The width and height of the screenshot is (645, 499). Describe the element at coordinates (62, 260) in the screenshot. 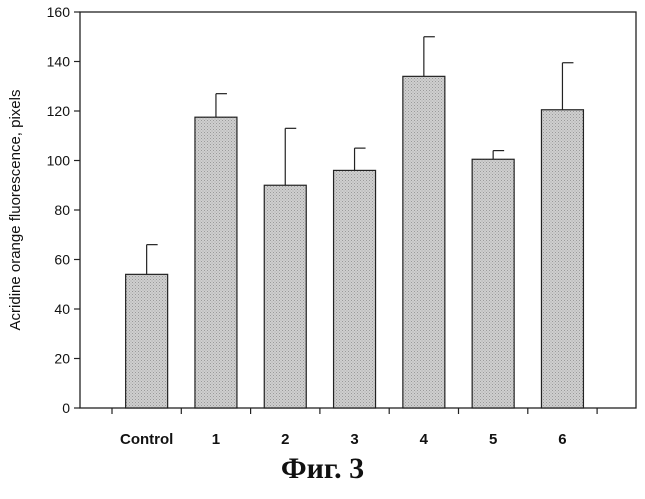

I see `y-tick-label: 60` at that location.